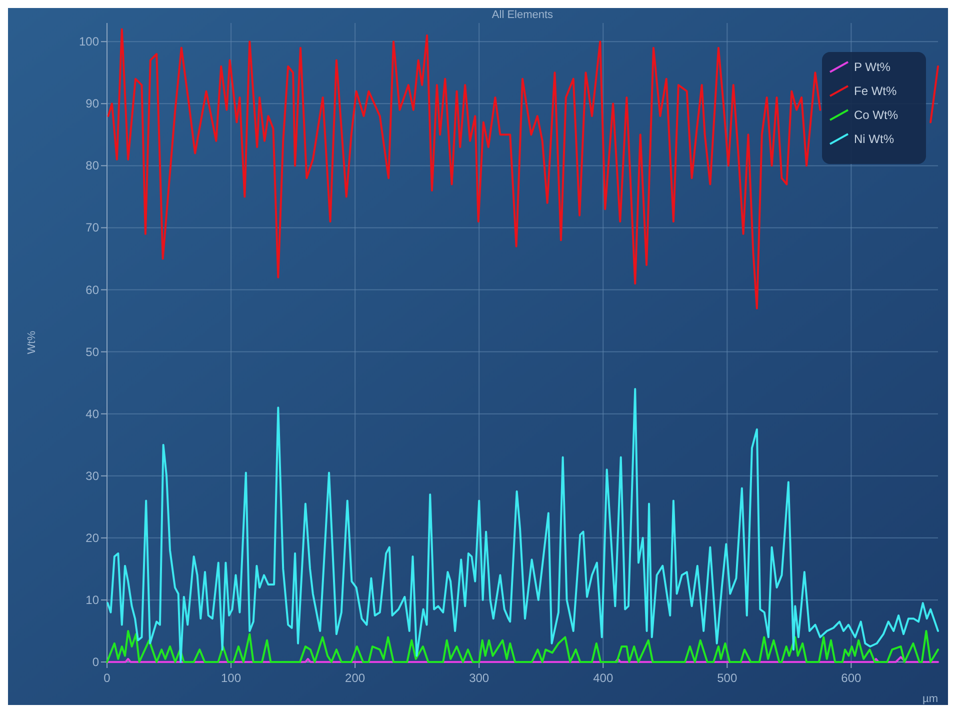  Describe the element at coordinates (479, 678) in the screenshot. I see `x-tick-label: 300` at that location.